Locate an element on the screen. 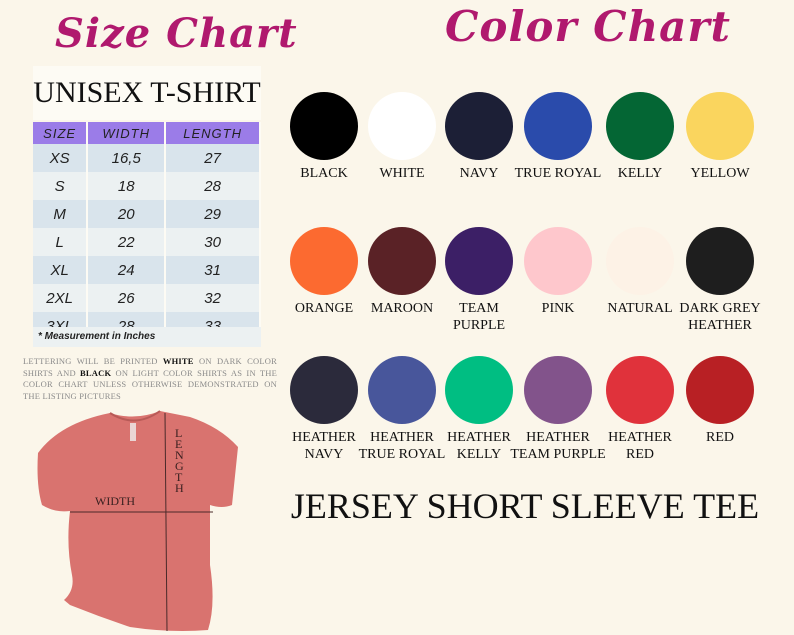 This screenshot has height=635, width=794. size-row: M 20 29 is located at coordinates (147, 214).